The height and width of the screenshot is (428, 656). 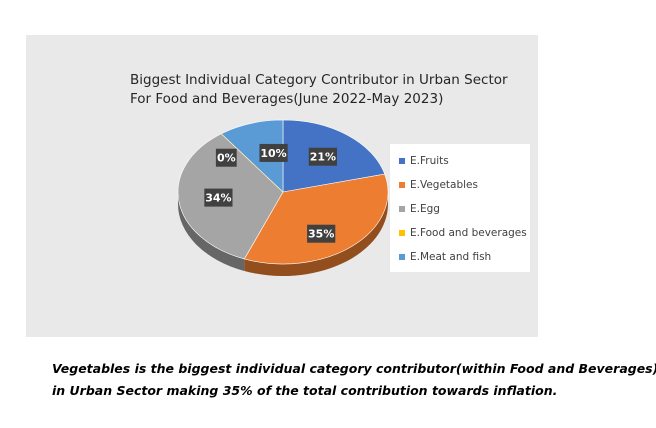 I want to click on data-label-0: 21%, so click(x=323, y=156).